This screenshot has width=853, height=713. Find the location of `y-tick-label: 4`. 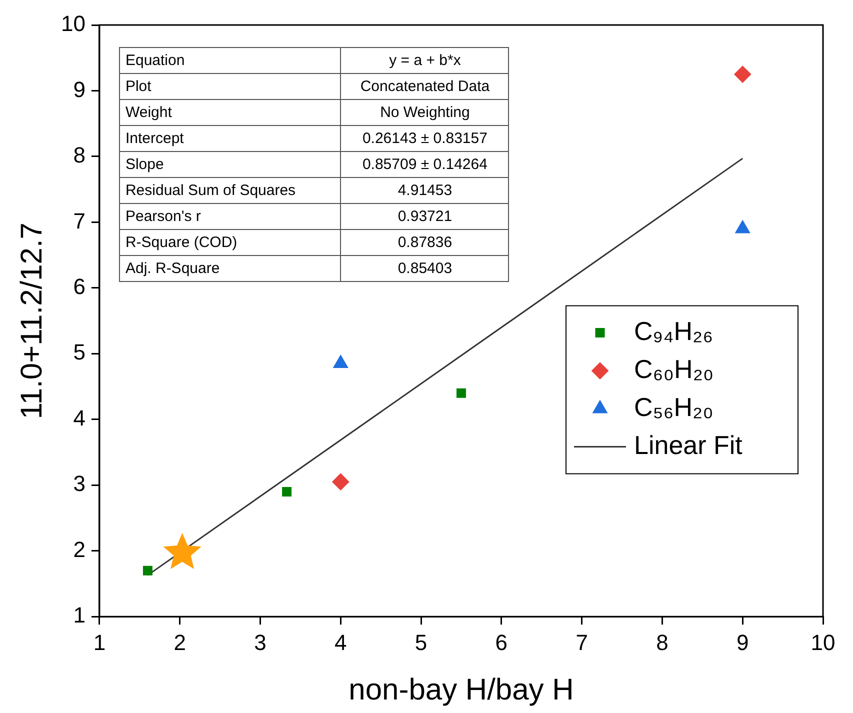

y-tick-label: 4 is located at coordinates (79, 417).